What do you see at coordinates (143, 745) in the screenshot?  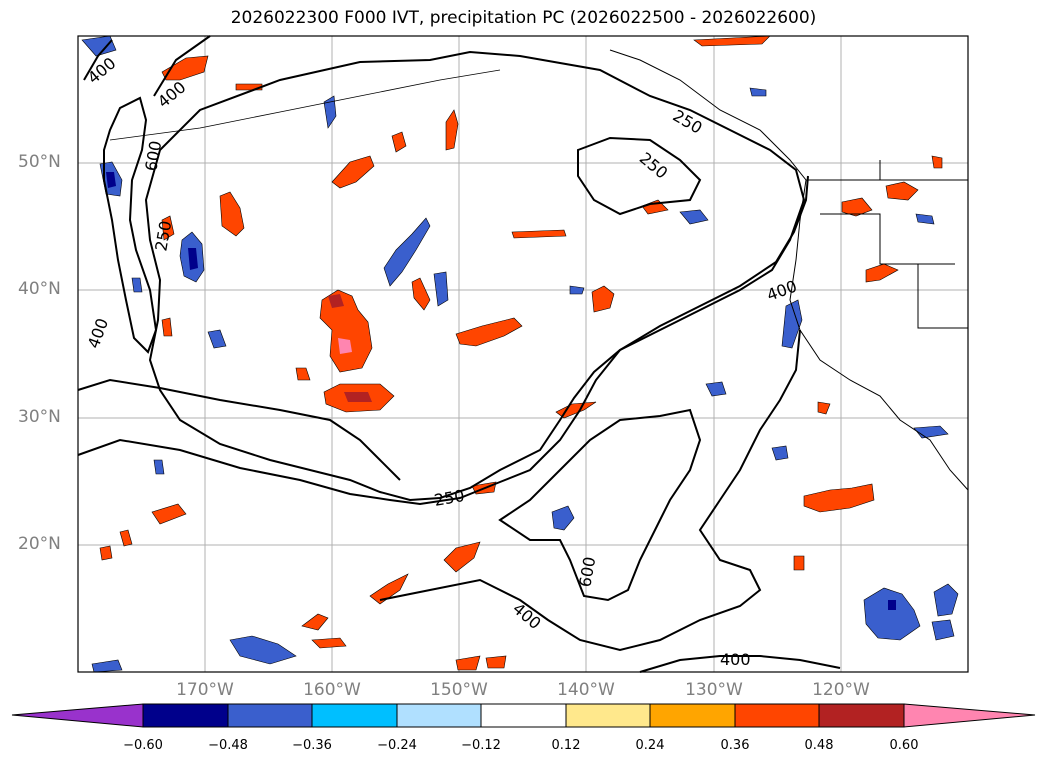 I see `colorbar-tick: −0.60` at bounding box center [143, 745].